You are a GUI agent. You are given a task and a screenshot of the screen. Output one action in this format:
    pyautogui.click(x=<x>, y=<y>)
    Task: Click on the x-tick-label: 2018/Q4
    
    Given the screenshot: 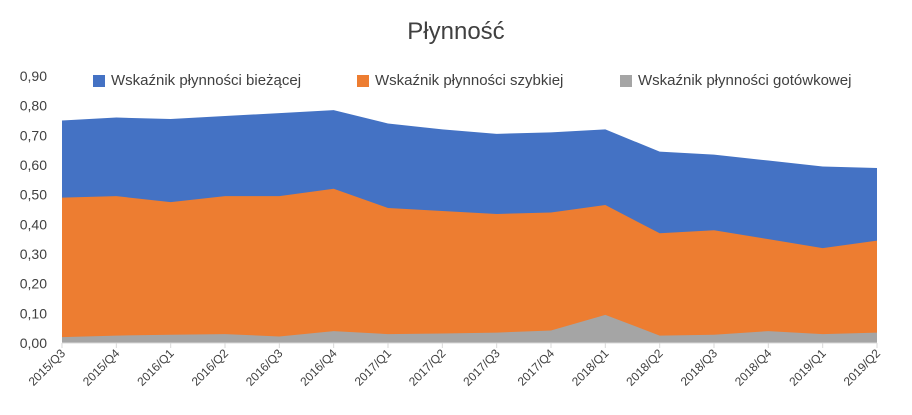 What is the action you would take?
    pyautogui.click(x=753, y=367)
    